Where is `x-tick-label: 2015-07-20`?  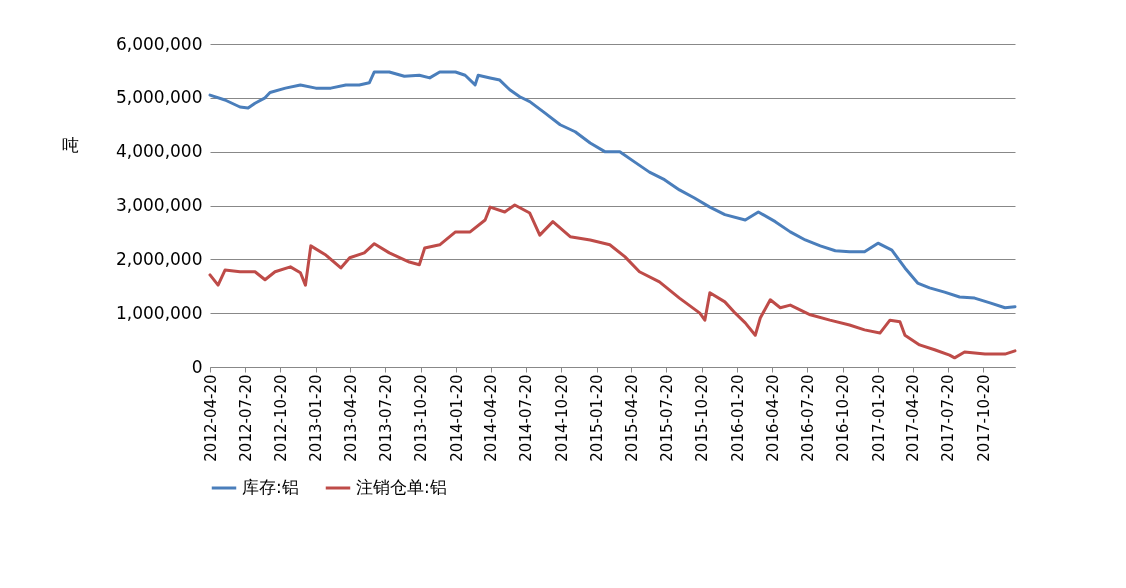
x-tick-label: 2015-07-20 is located at coordinates (666, 418).